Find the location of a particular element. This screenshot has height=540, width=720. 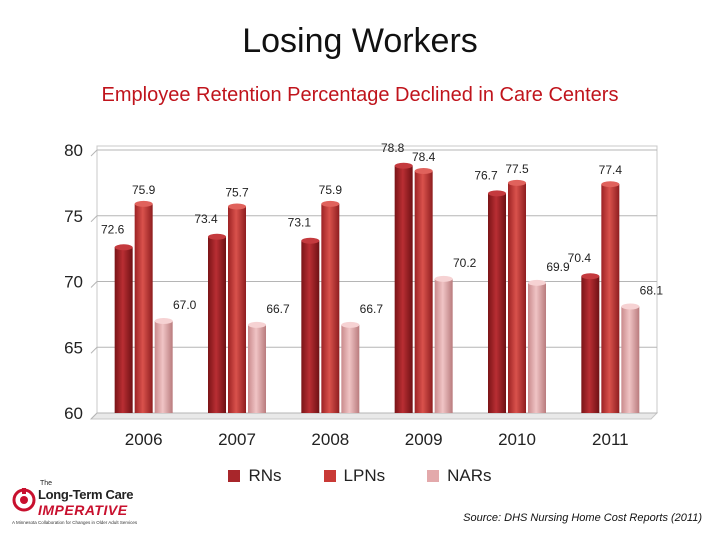

logo-name-line1: Long-Term Care is located at coordinates (86, 494).